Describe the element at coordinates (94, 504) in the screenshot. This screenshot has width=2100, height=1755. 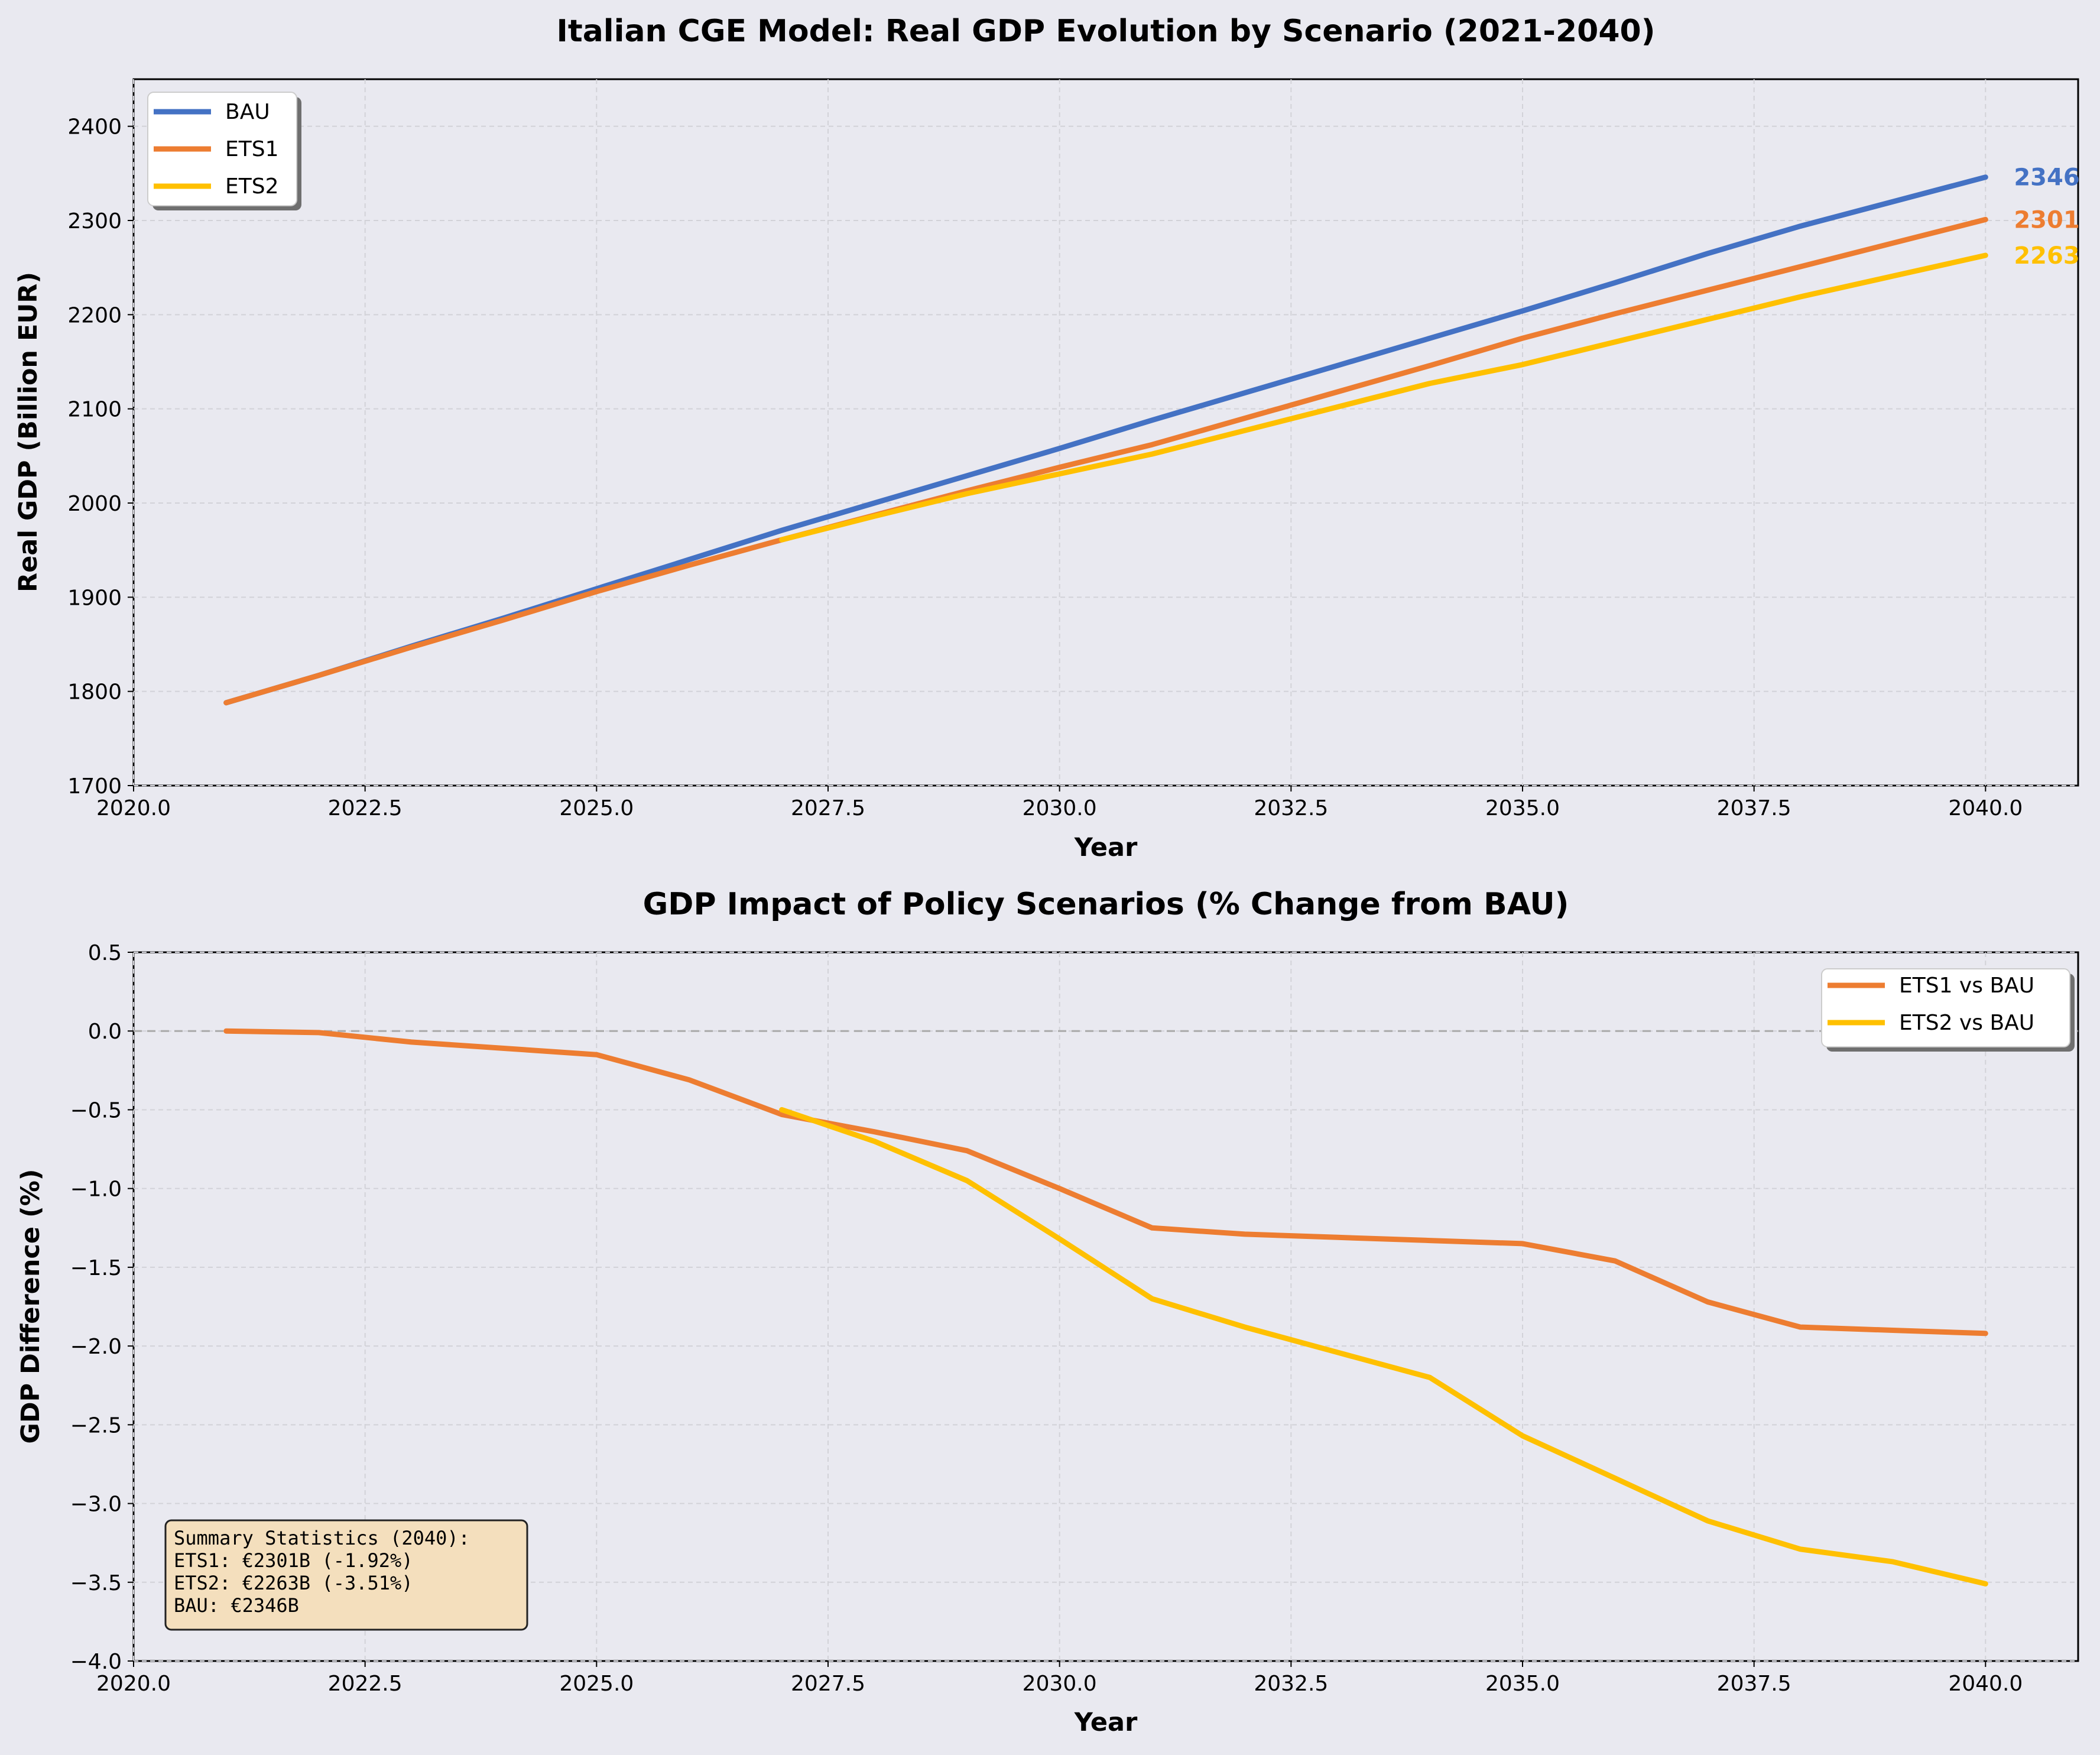
I see `y-tick-label: 2000` at that location.